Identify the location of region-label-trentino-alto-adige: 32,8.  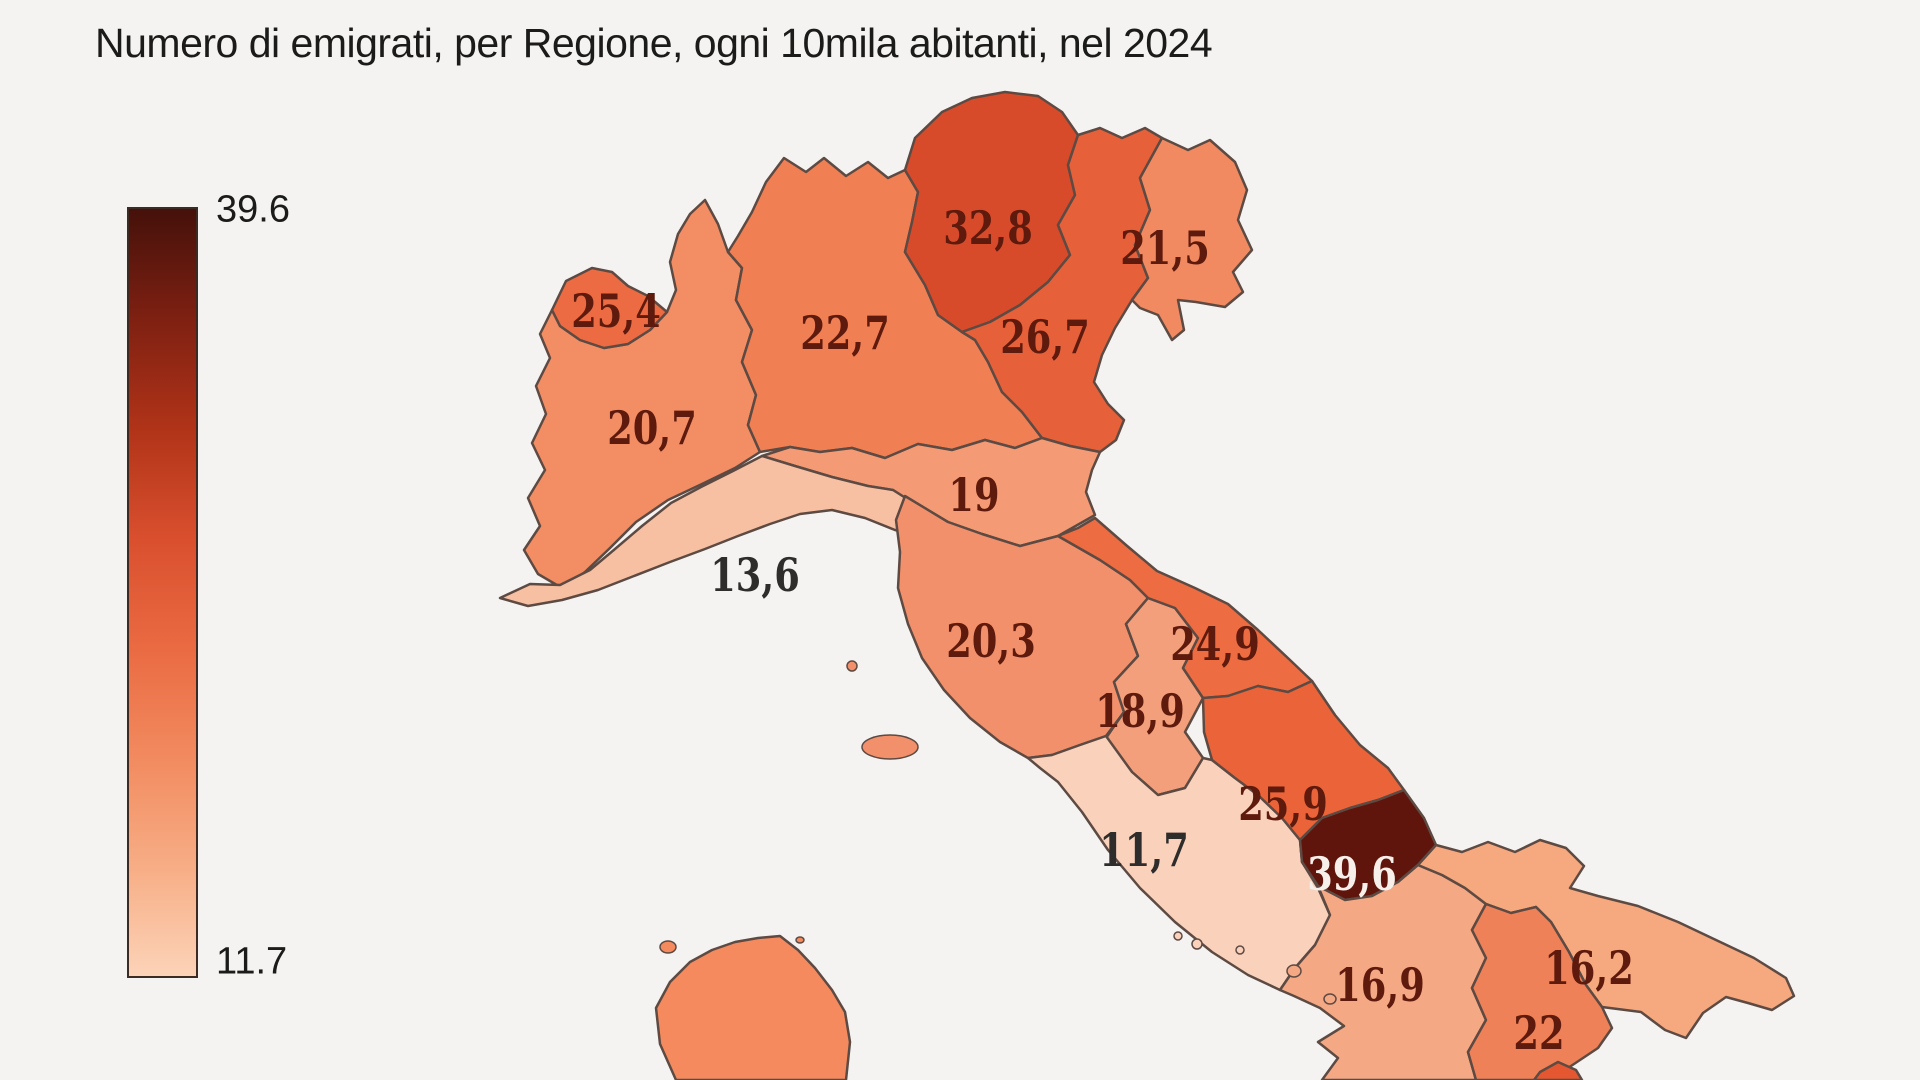
(988, 228).